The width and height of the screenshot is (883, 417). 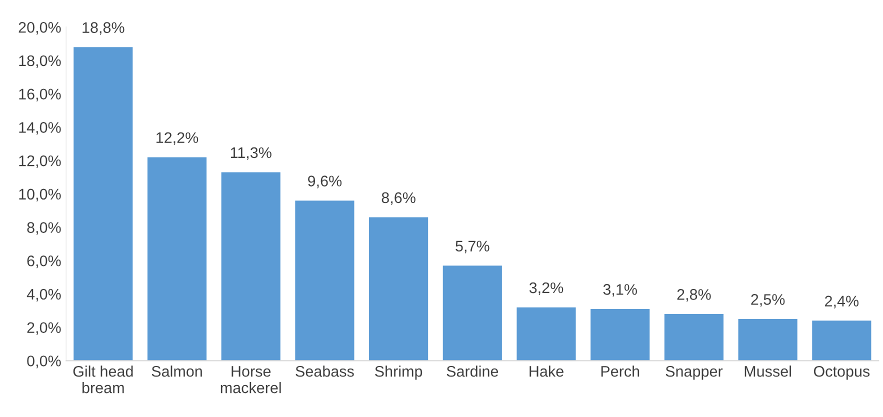 I want to click on y-tick-label: 2,0%, so click(x=44, y=328).